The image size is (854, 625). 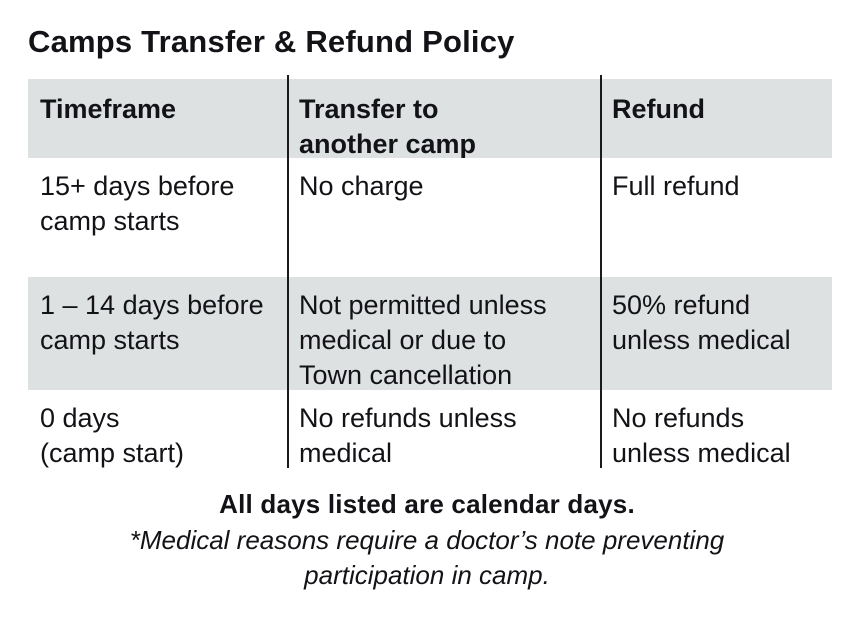 What do you see at coordinates (137, 203) in the screenshot?
I see `table-cell-timeframe: 15+ days before camp starts` at bounding box center [137, 203].